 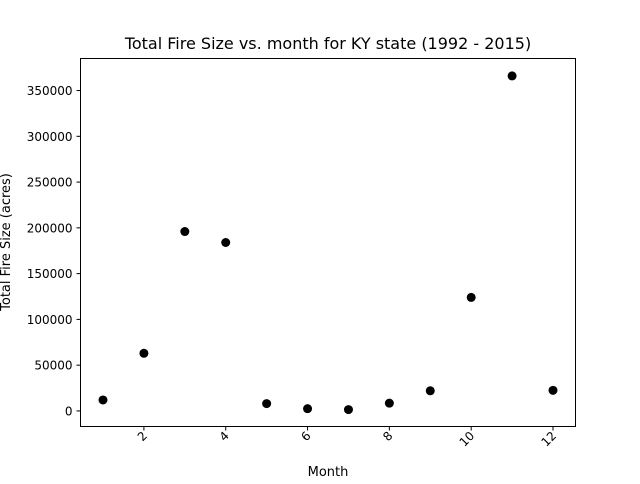 I want to click on y-tick-label: 100000, so click(x=50, y=320).